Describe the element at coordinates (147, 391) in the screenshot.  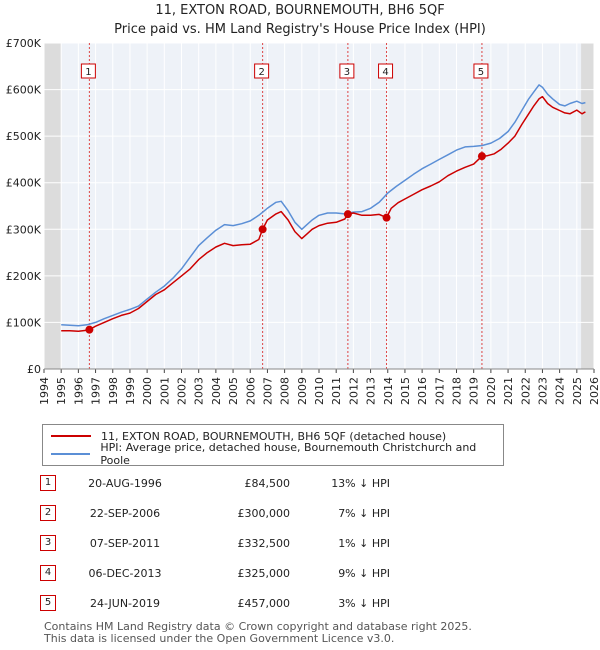
I see `x-tick-label: 2000` at that location.